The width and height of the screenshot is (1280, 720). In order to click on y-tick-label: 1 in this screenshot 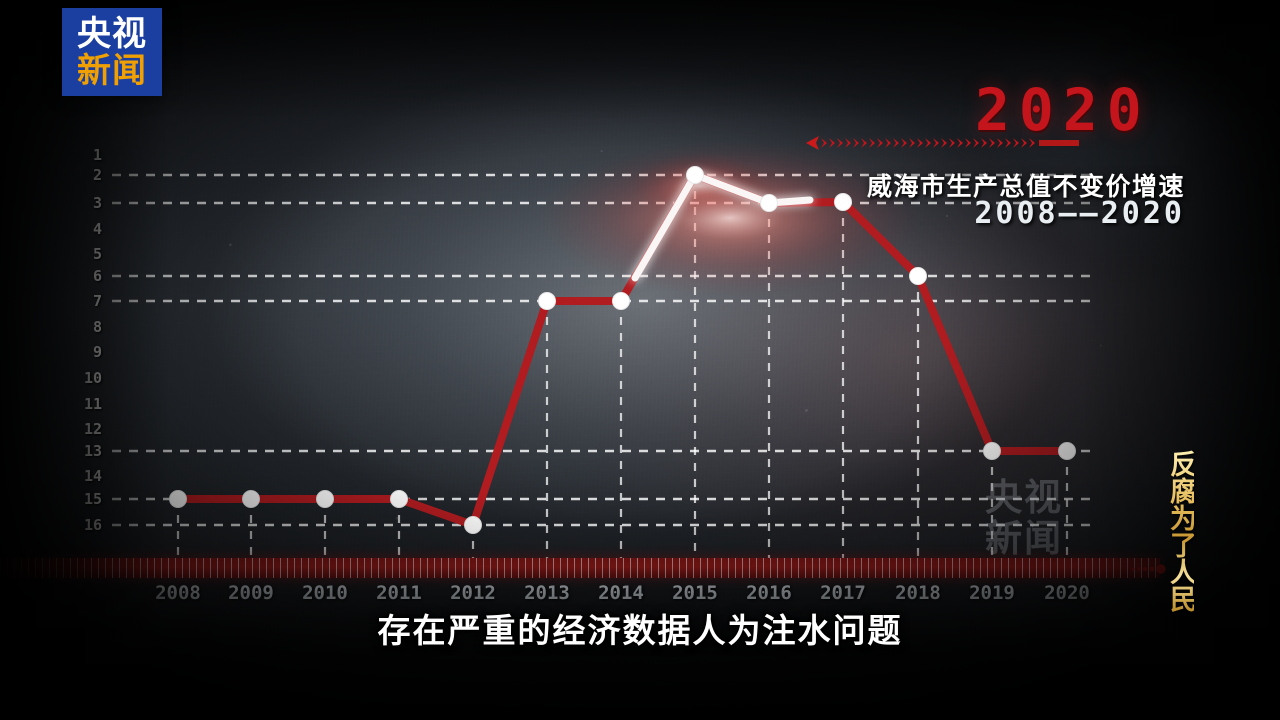, I will do `click(97, 155)`.